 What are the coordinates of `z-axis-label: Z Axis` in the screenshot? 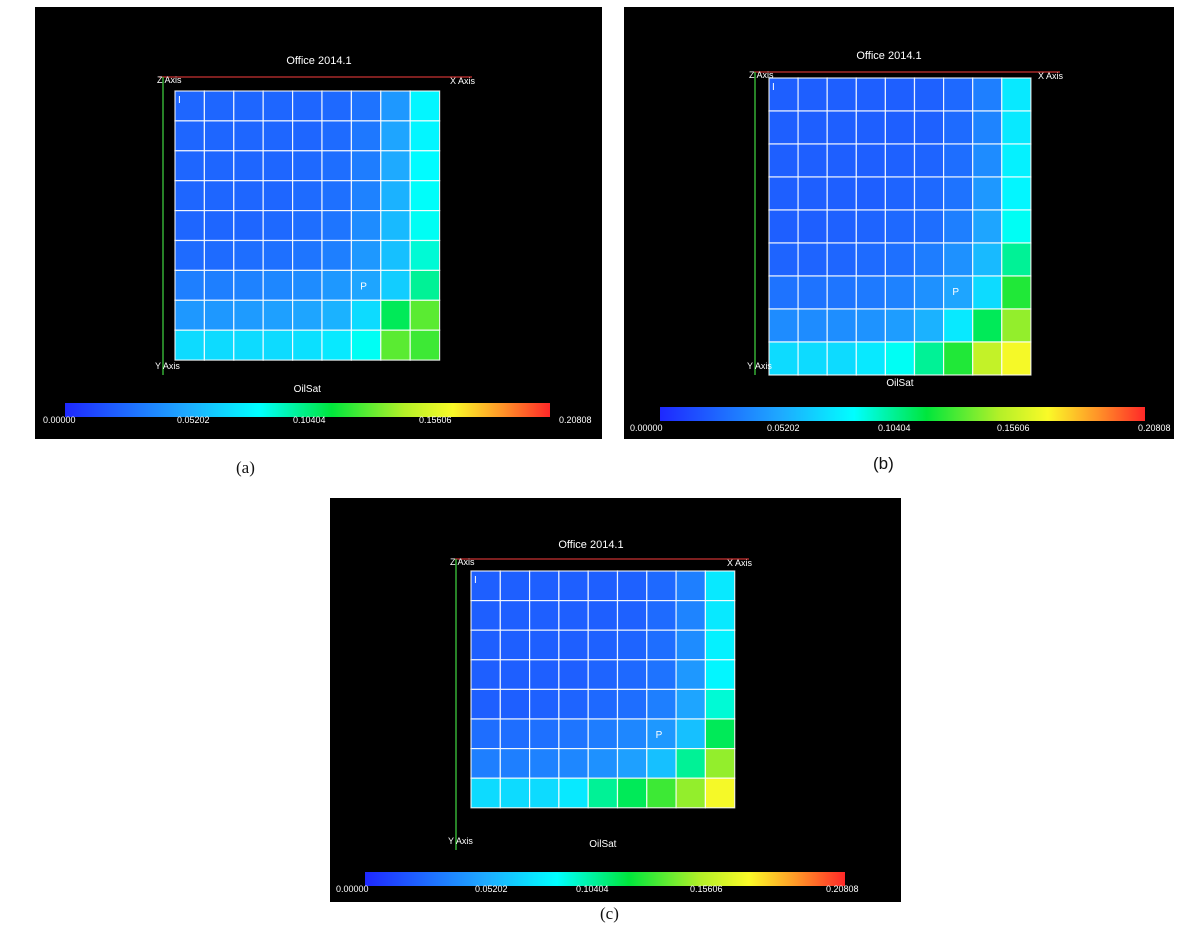 It's located at (761, 75).